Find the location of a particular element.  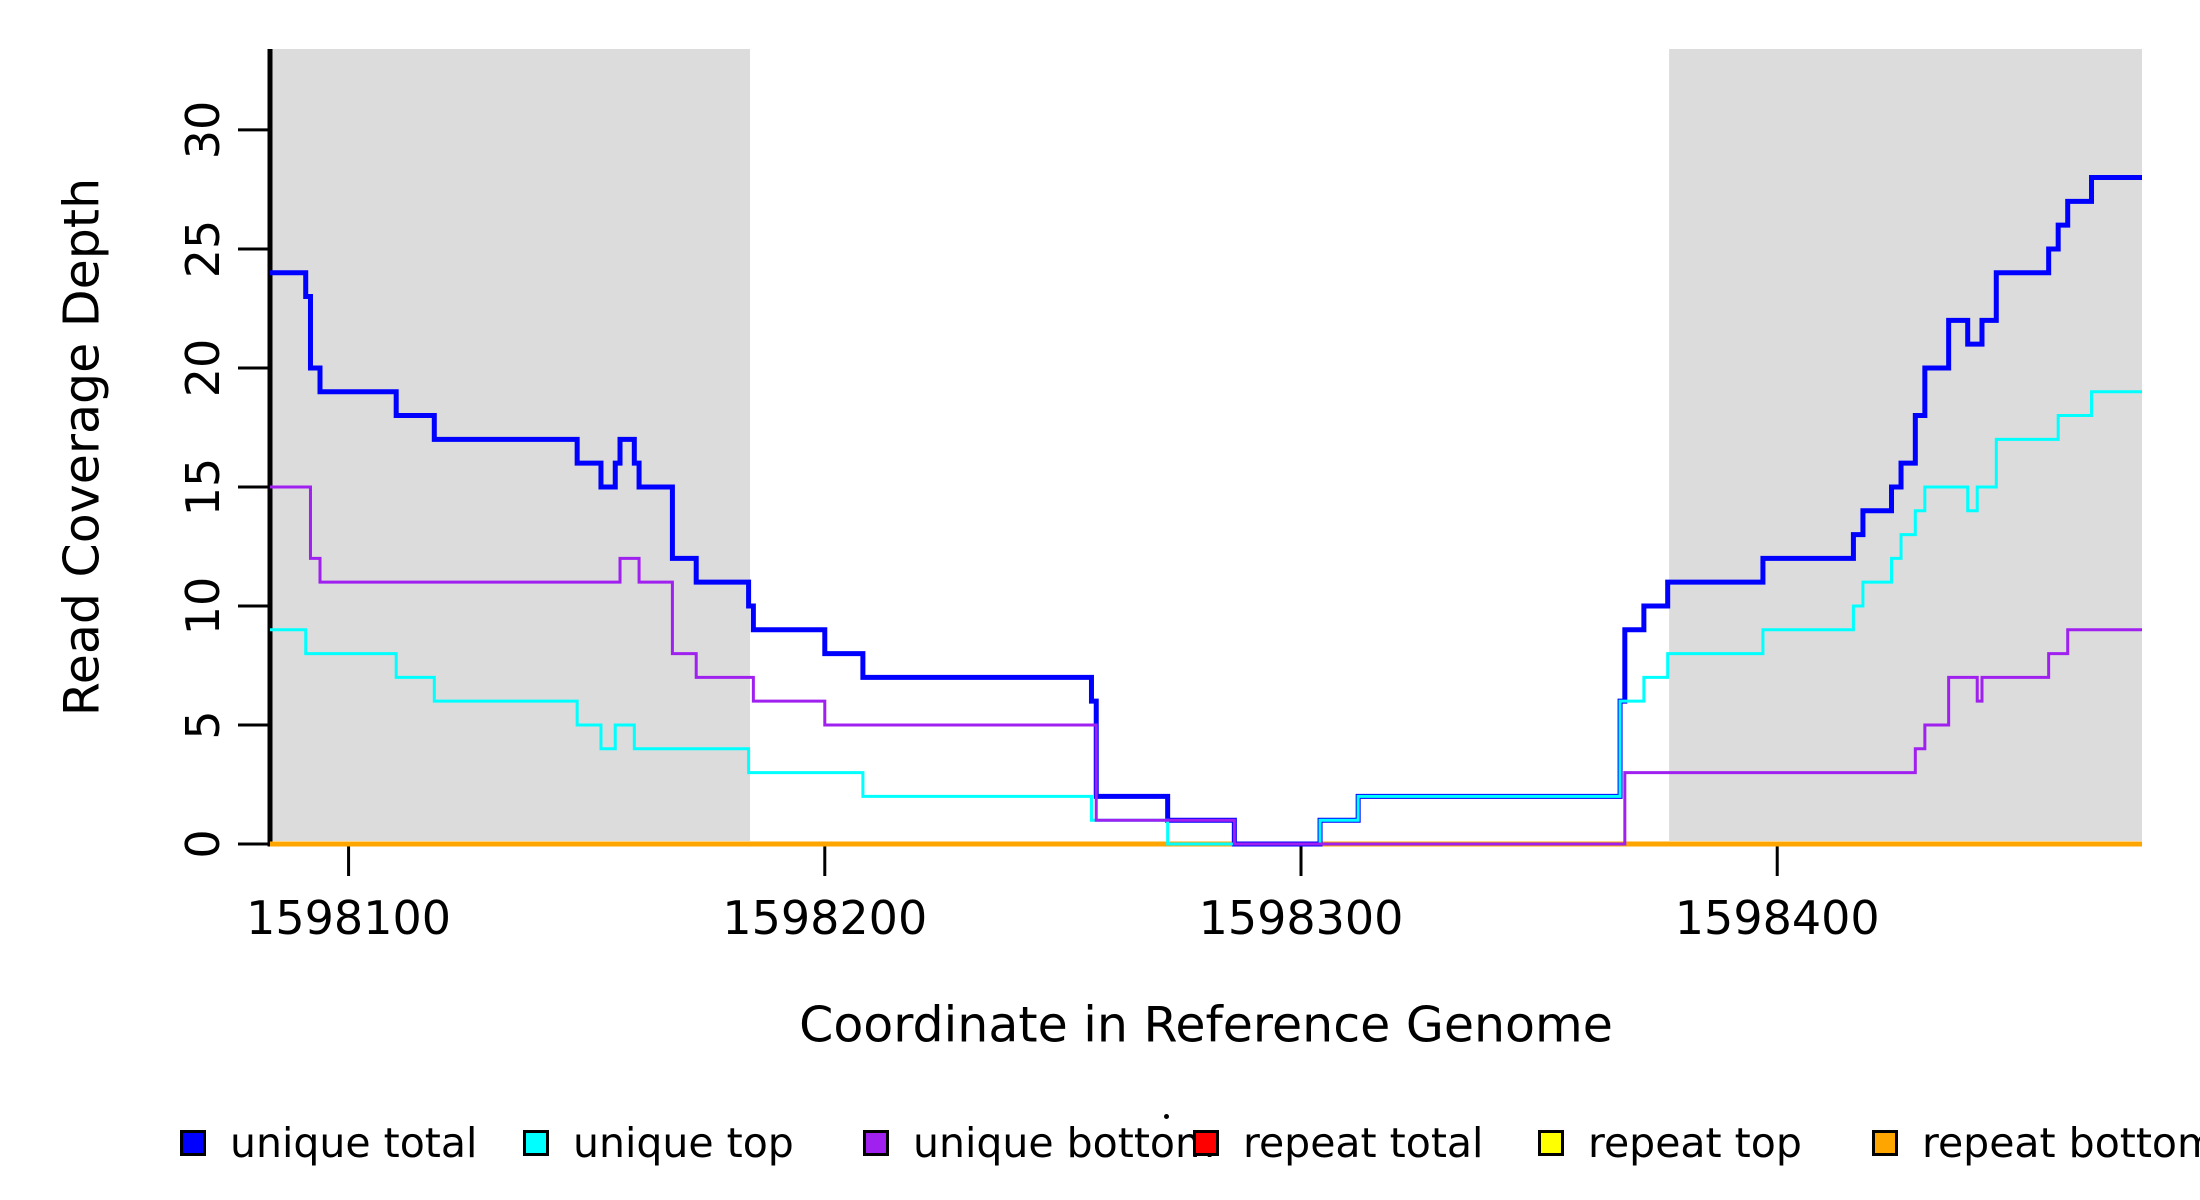

x-tick-label: 1598300 is located at coordinates (1301, 918).